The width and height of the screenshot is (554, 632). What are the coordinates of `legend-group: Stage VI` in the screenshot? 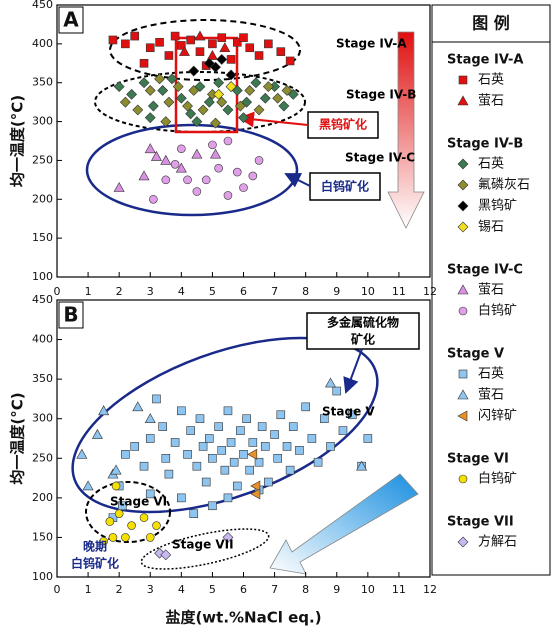 It's located at (478, 459).